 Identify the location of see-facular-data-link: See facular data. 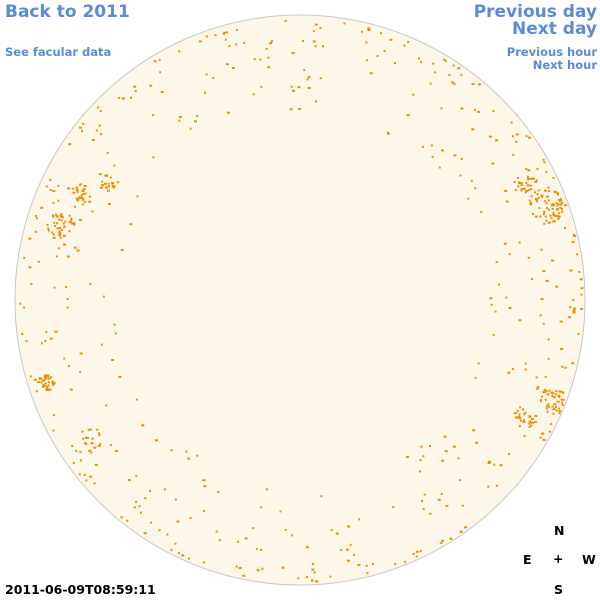
(58, 52).